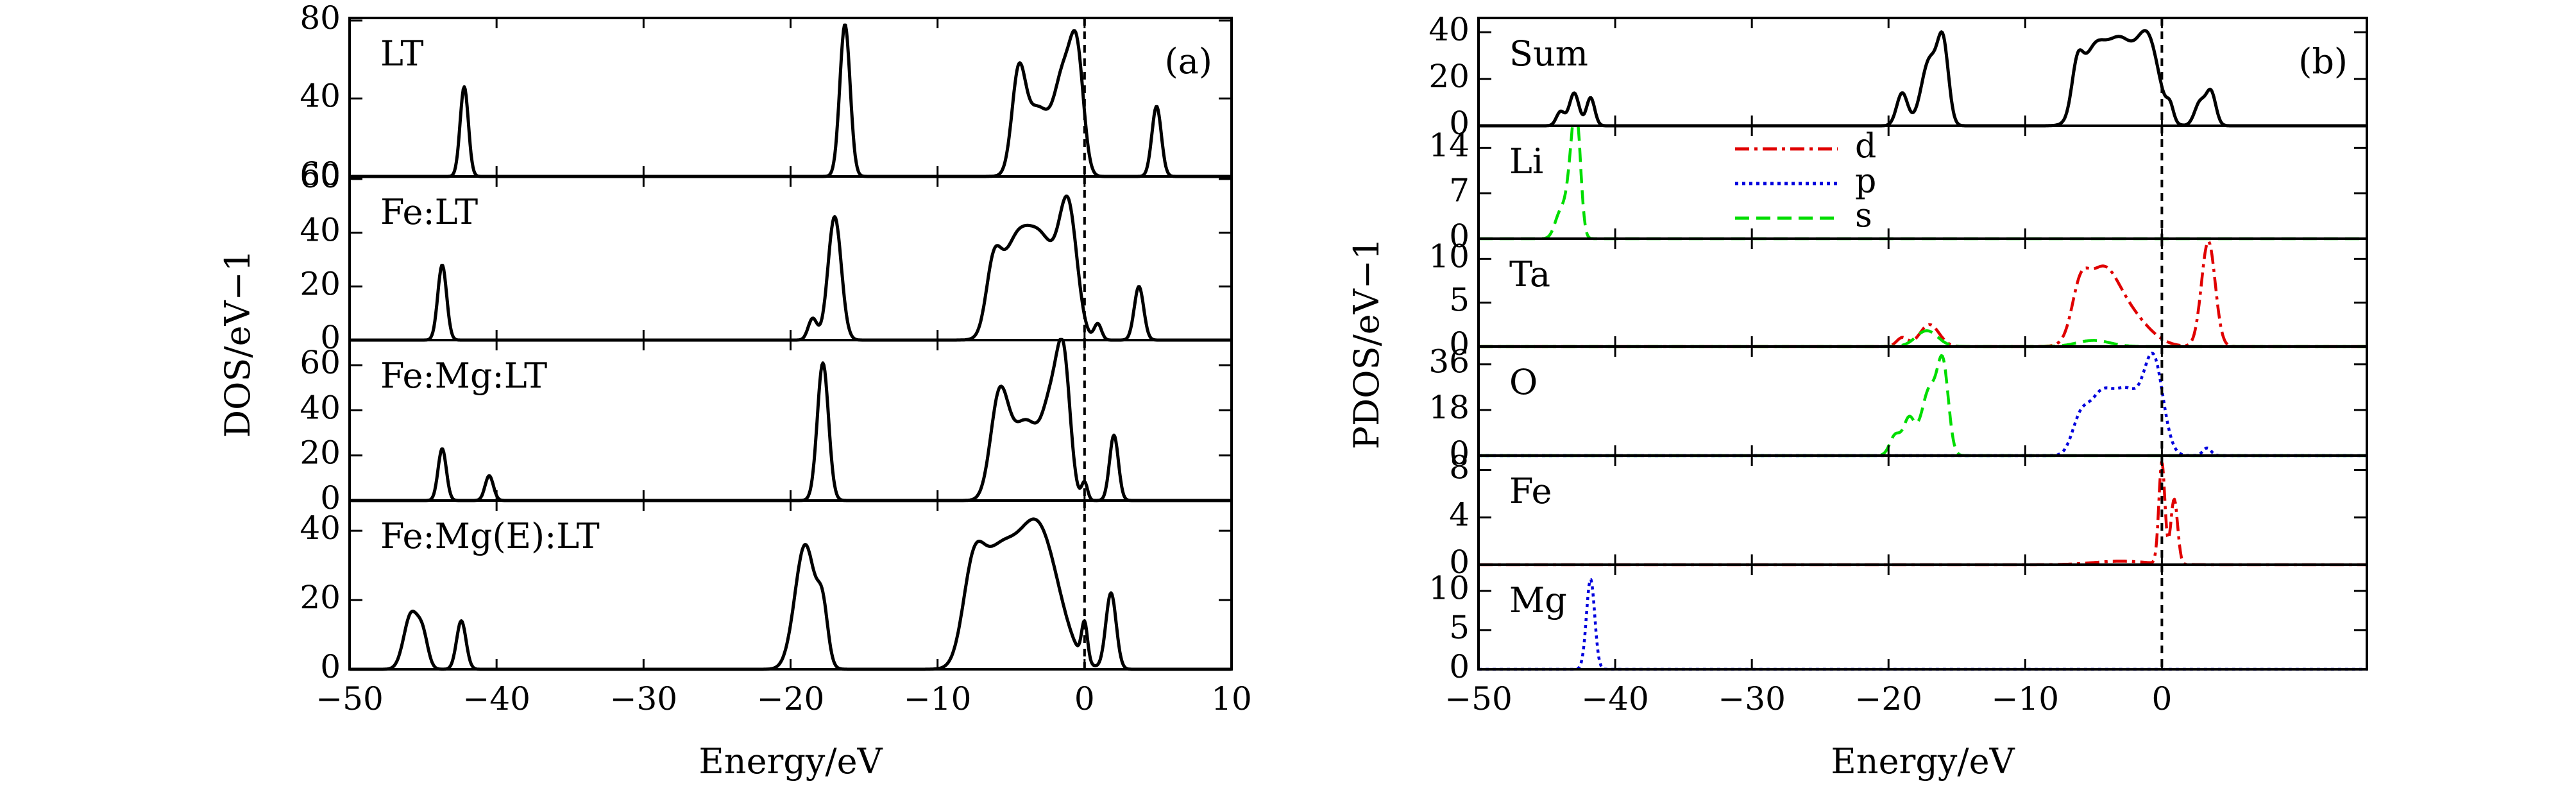 The width and height of the screenshot is (2576, 788). What do you see at coordinates (490, 536) in the screenshot?
I see `subplot-label: Fe:Mg(E):LT` at bounding box center [490, 536].